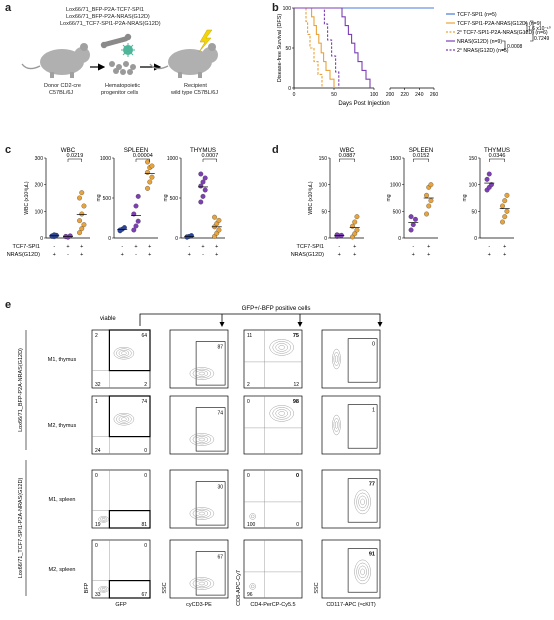  I want to click on cd3-value: 87, so click(220, 348).